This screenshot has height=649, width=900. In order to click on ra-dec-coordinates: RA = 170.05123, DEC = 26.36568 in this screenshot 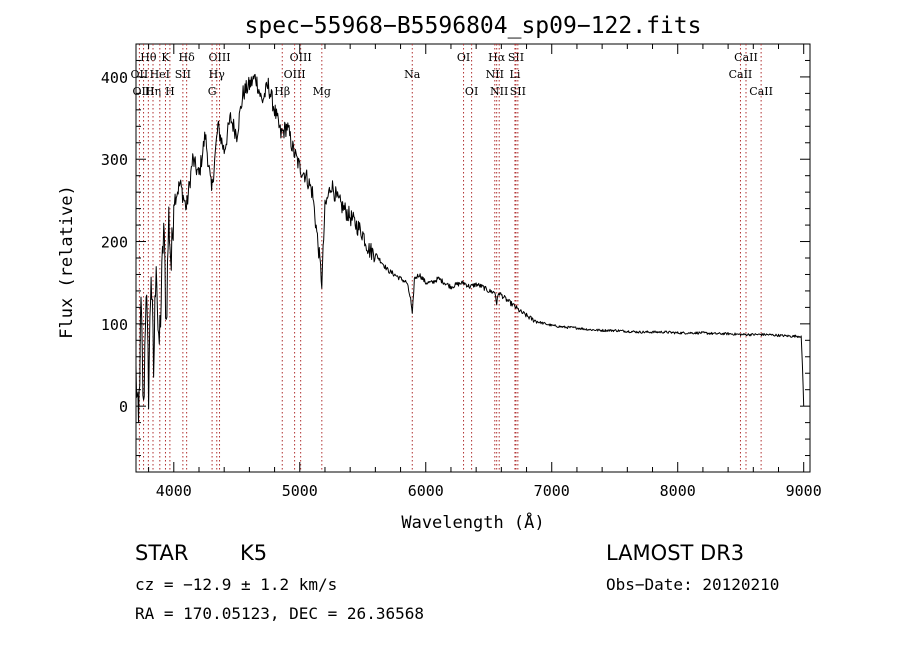, I will do `click(279, 613)`.